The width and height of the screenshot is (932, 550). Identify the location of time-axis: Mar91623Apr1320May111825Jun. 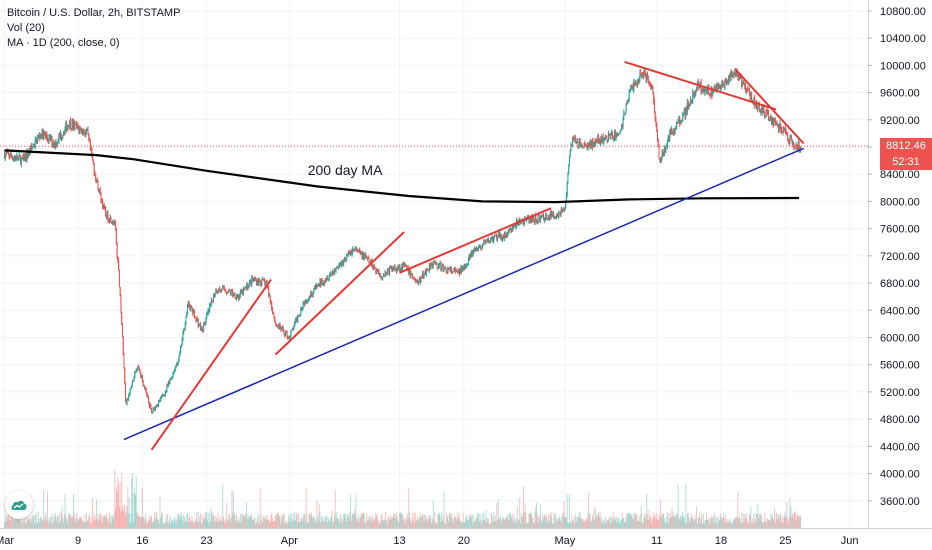
(429, 541).